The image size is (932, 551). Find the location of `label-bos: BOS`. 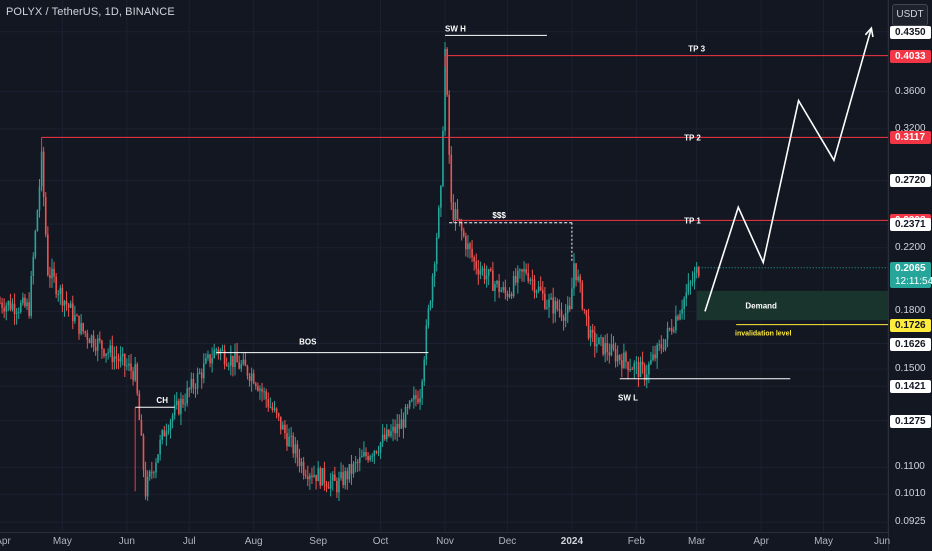

label-bos: BOS is located at coordinates (308, 342).